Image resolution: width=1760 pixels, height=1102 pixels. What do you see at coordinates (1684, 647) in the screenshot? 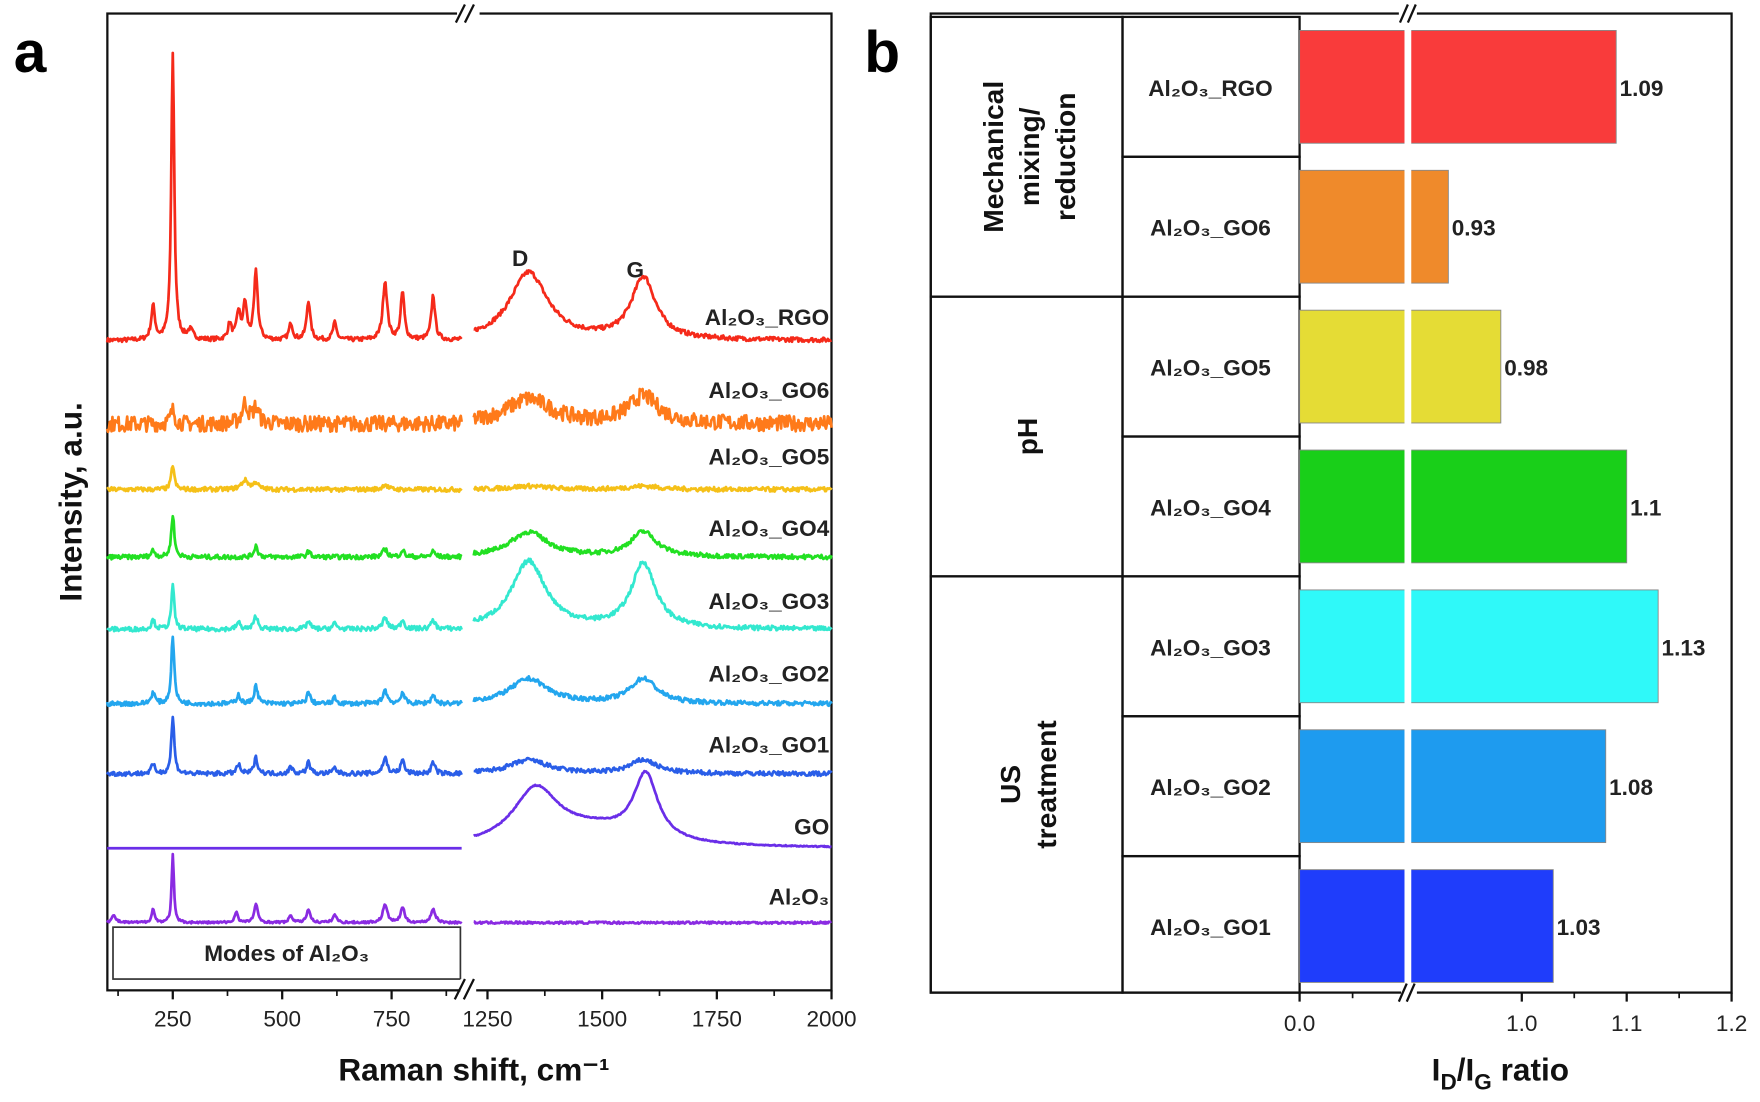
I see `bar-value-label: 1.13` at bounding box center [1684, 647].